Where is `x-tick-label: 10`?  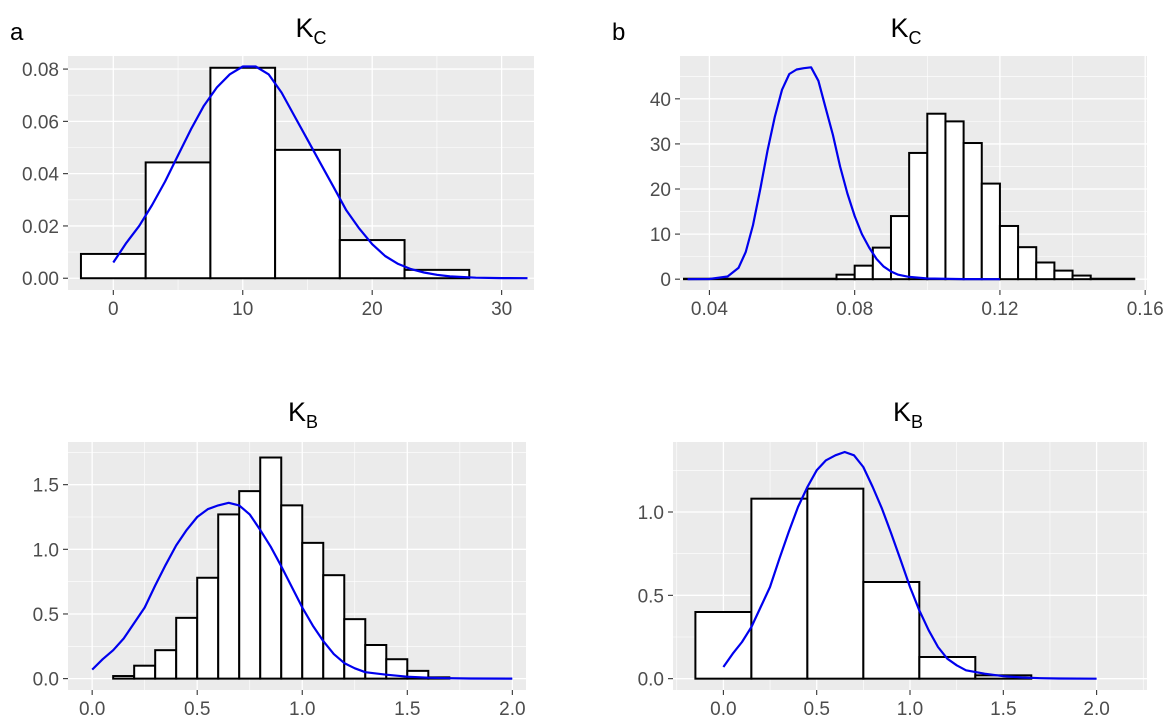
x-tick-label: 10 is located at coordinates (242, 309).